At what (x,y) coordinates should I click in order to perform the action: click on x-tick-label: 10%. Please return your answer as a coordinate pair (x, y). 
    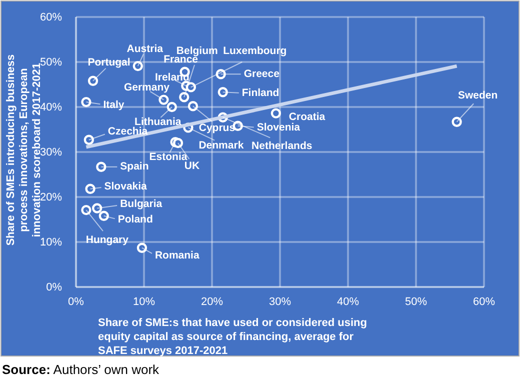
    Looking at the image, I should click on (144, 302).